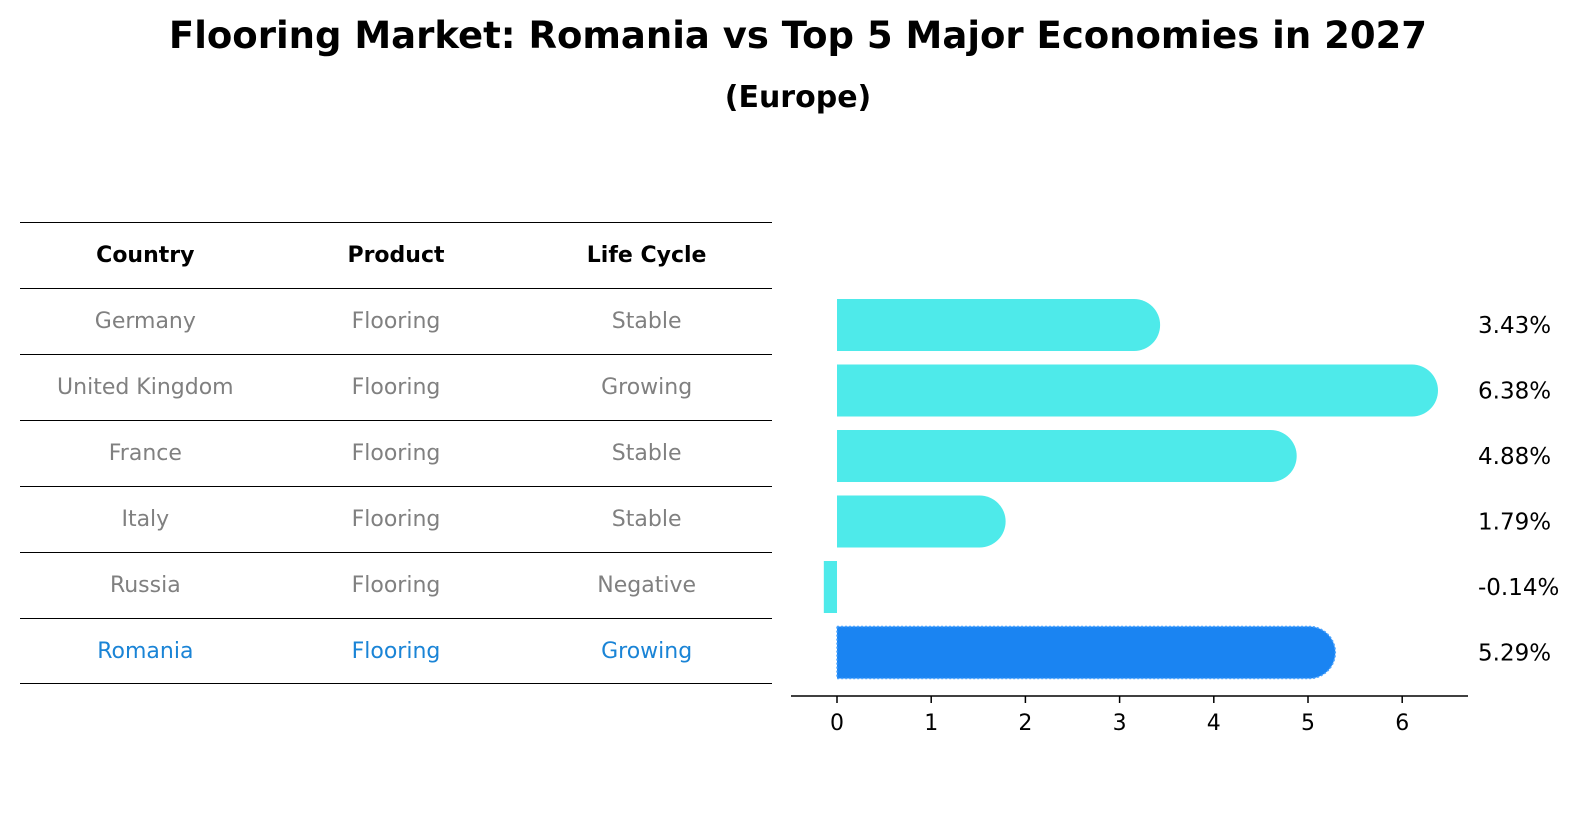 Image resolution: width=1596 pixels, height=823 pixels. I want to click on data-label: 4.88%, so click(1514, 457).